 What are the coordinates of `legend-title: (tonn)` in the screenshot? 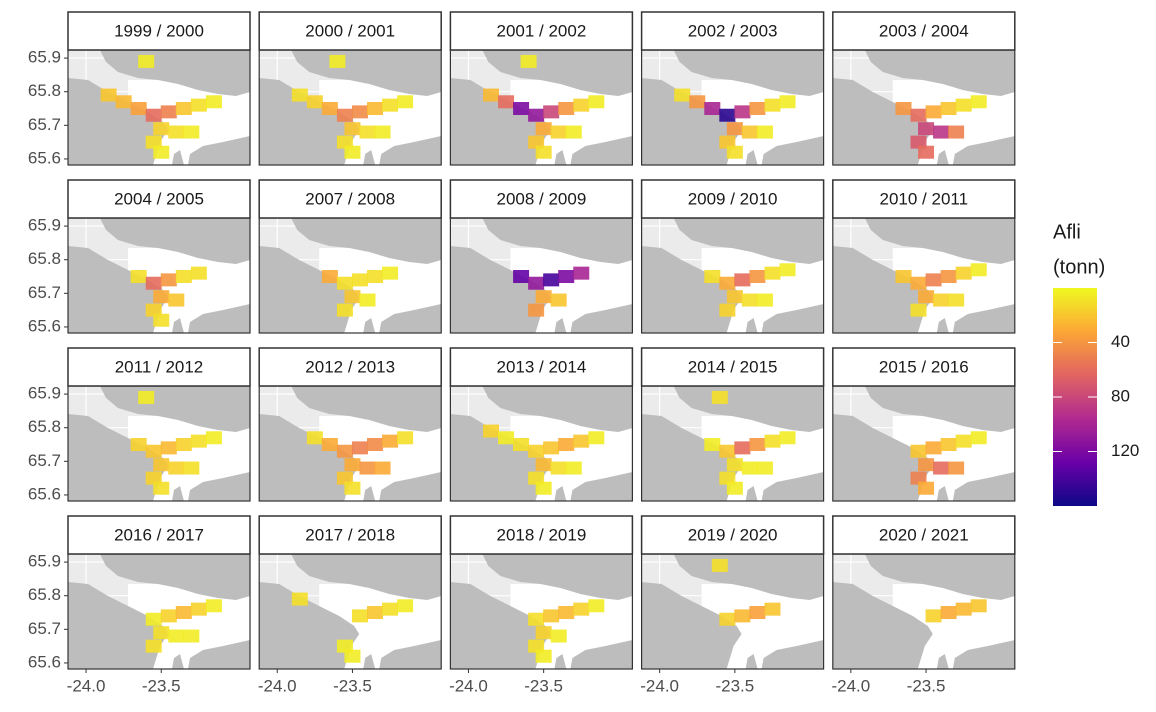 It's located at (1079, 267).